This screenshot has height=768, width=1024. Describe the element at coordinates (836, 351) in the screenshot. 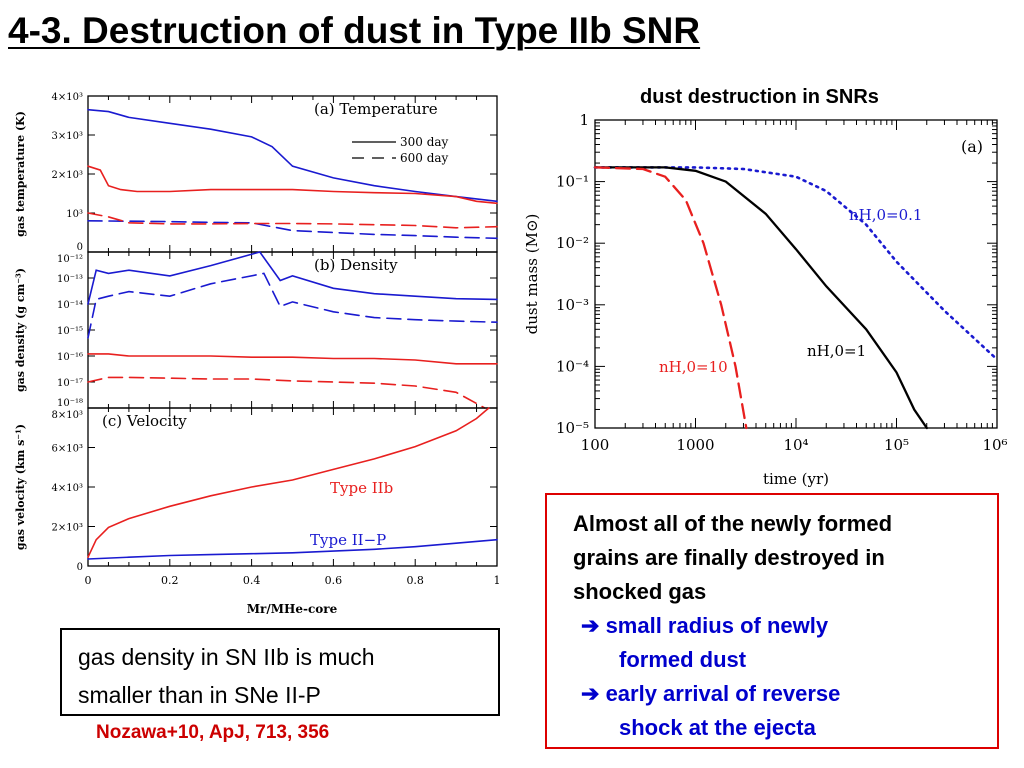

I see `series-label: nH,0=1` at that location.